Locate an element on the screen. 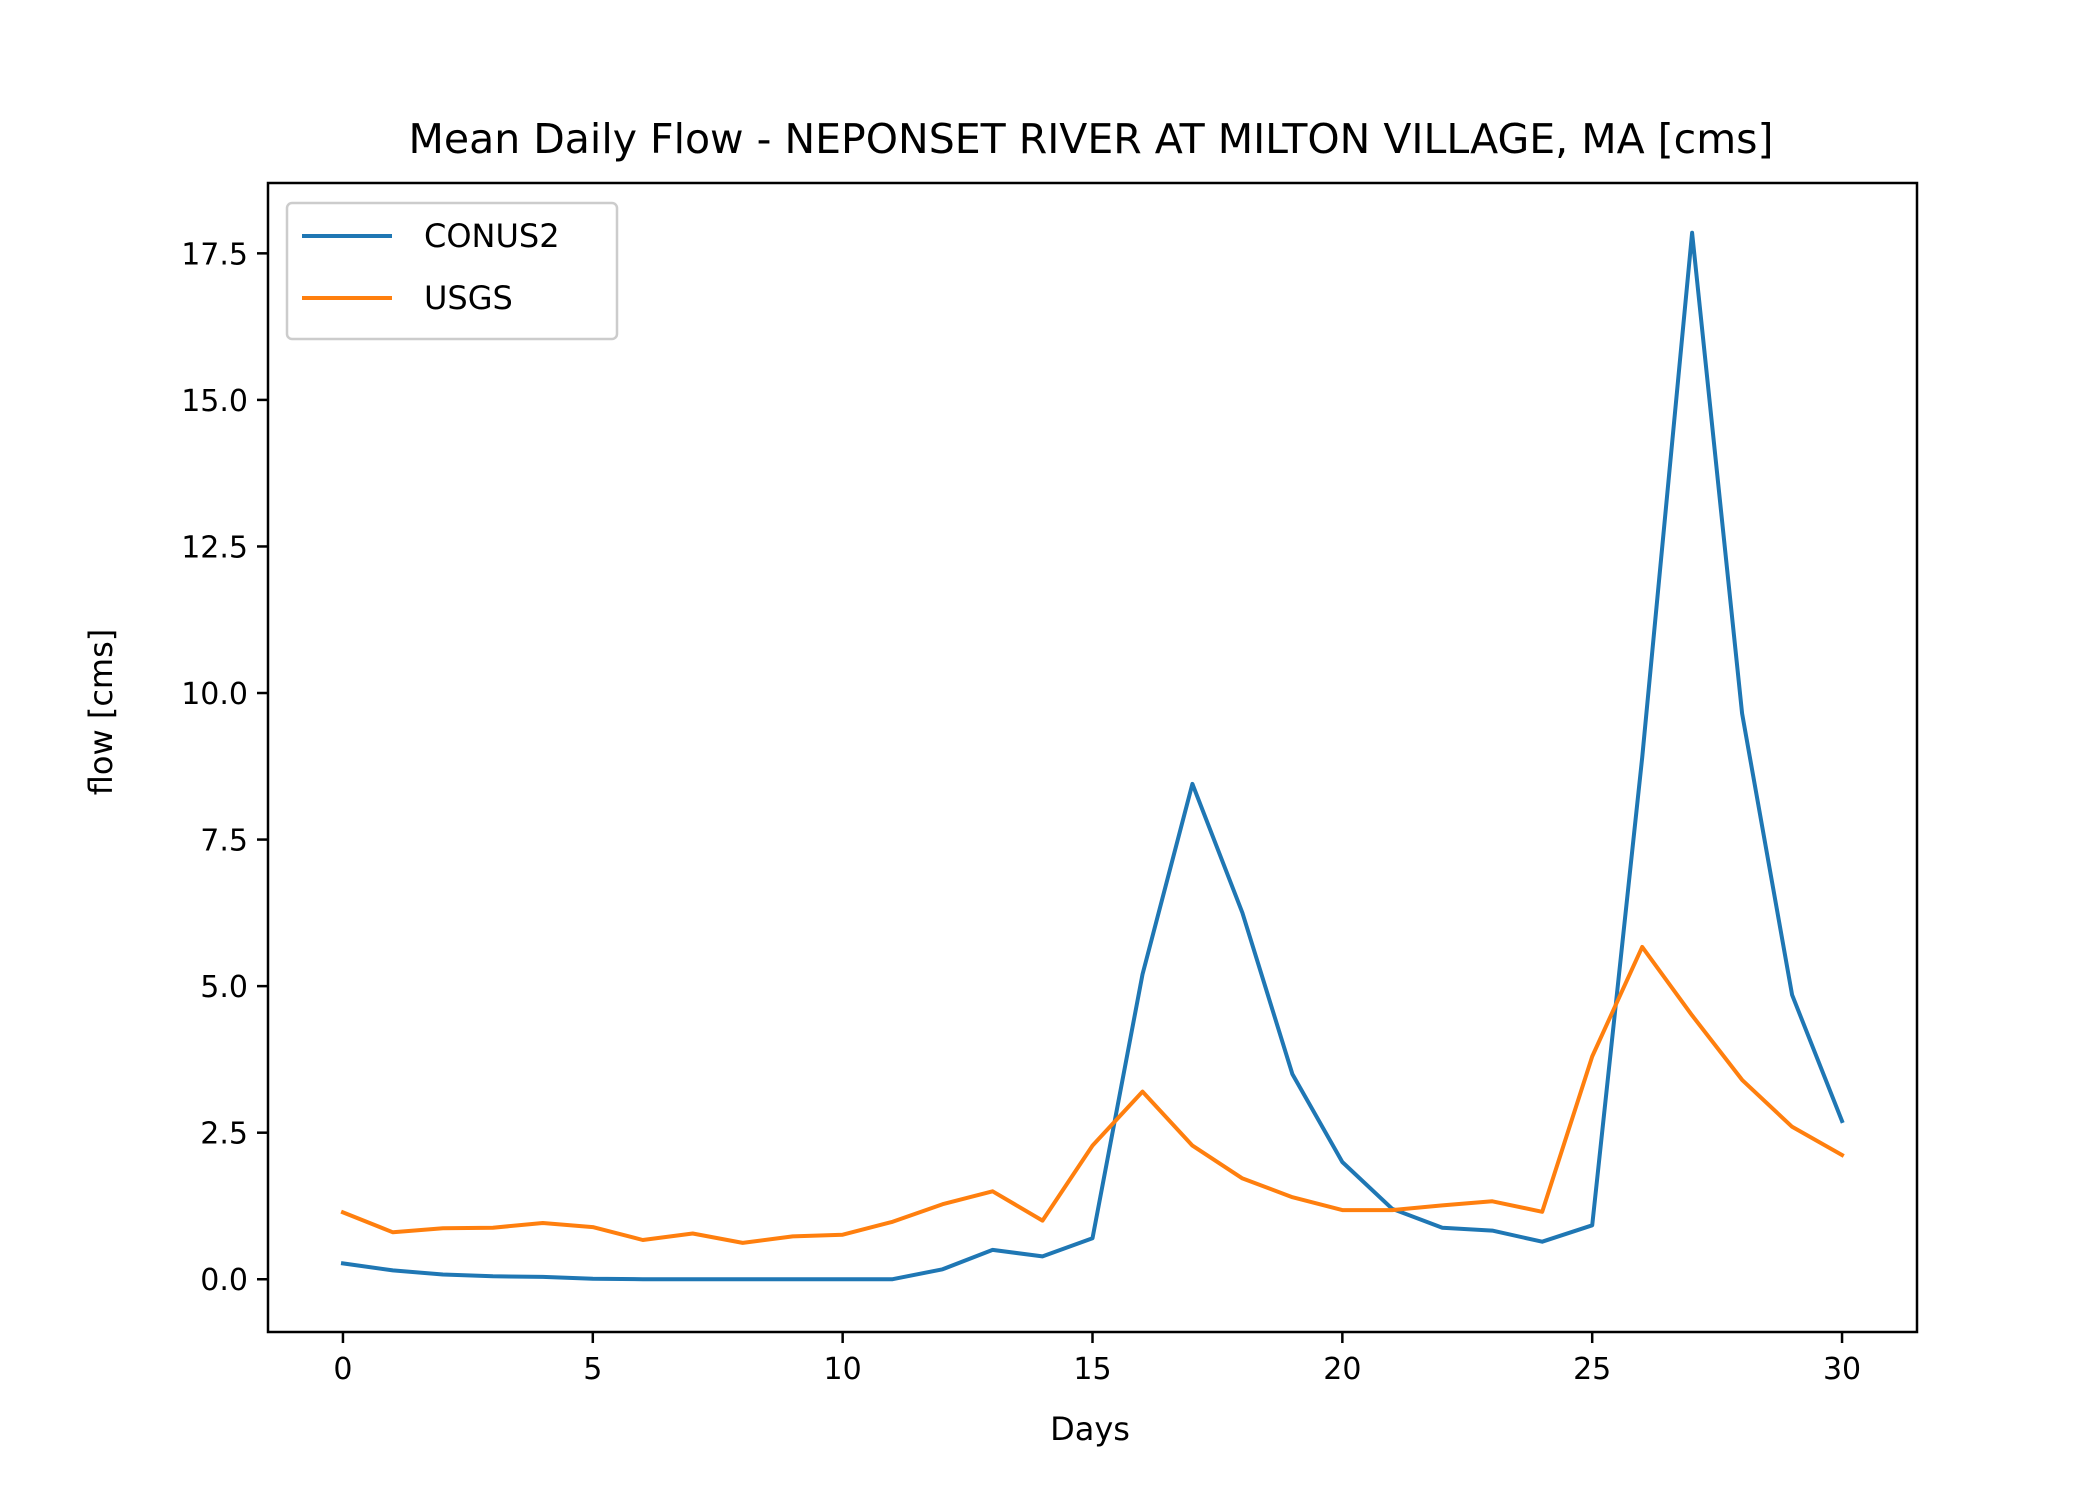 The image size is (2100, 1500). x-tick-label: 15 is located at coordinates (1092, 1369).